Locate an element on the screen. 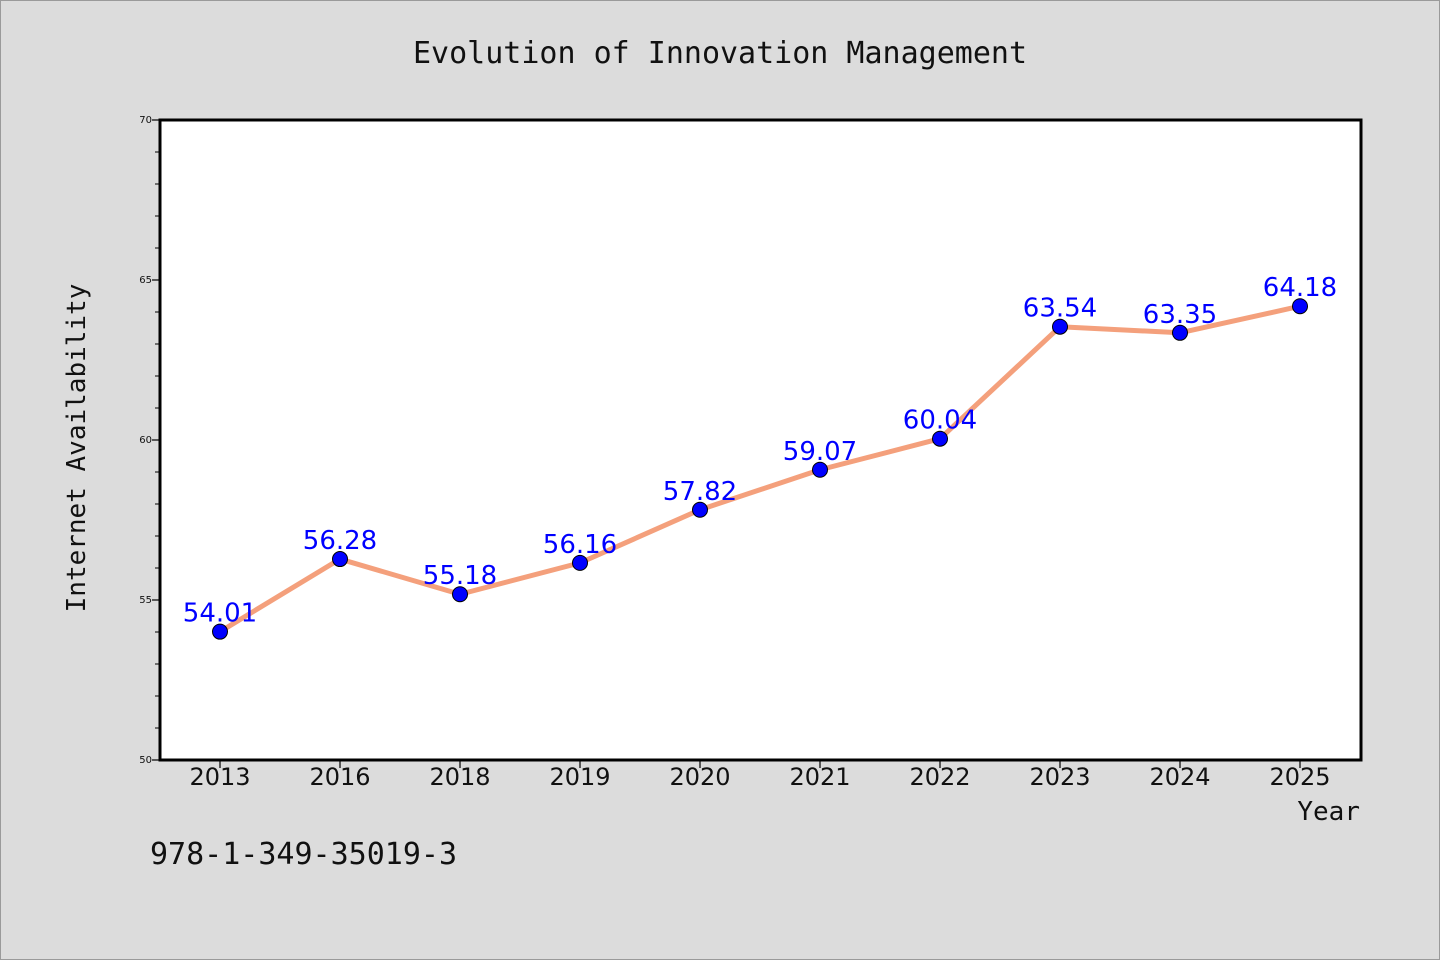  data-label: 55.18 is located at coordinates (460, 576).